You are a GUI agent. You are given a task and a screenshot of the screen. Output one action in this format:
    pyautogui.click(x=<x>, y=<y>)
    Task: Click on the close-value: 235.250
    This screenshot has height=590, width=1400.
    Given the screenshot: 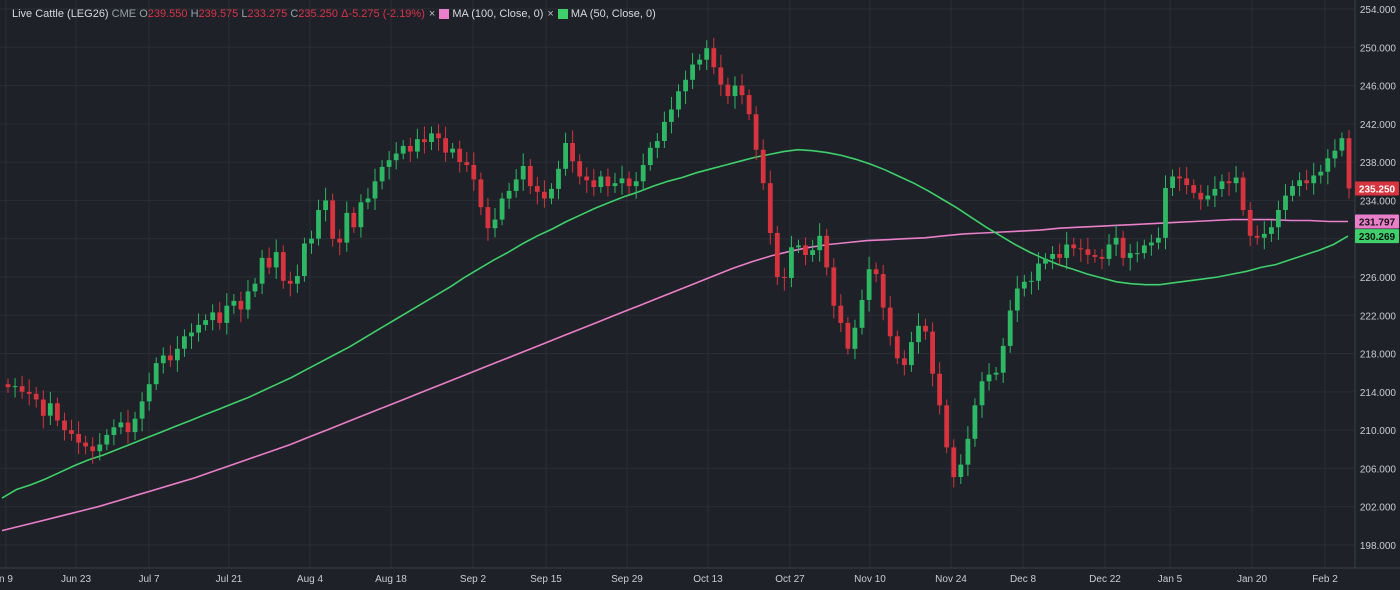 What is the action you would take?
    pyautogui.click(x=318, y=14)
    